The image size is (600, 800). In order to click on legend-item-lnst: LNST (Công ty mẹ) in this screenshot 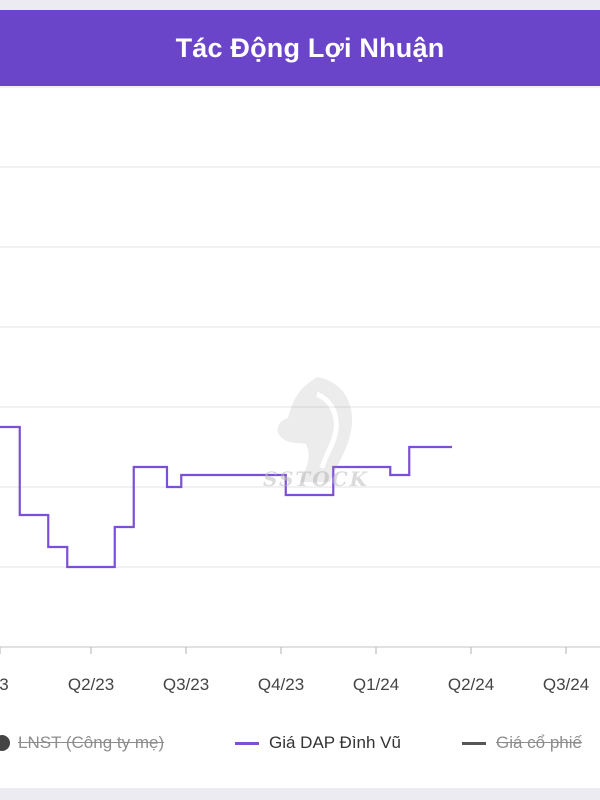, I will do `click(82, 743)`.